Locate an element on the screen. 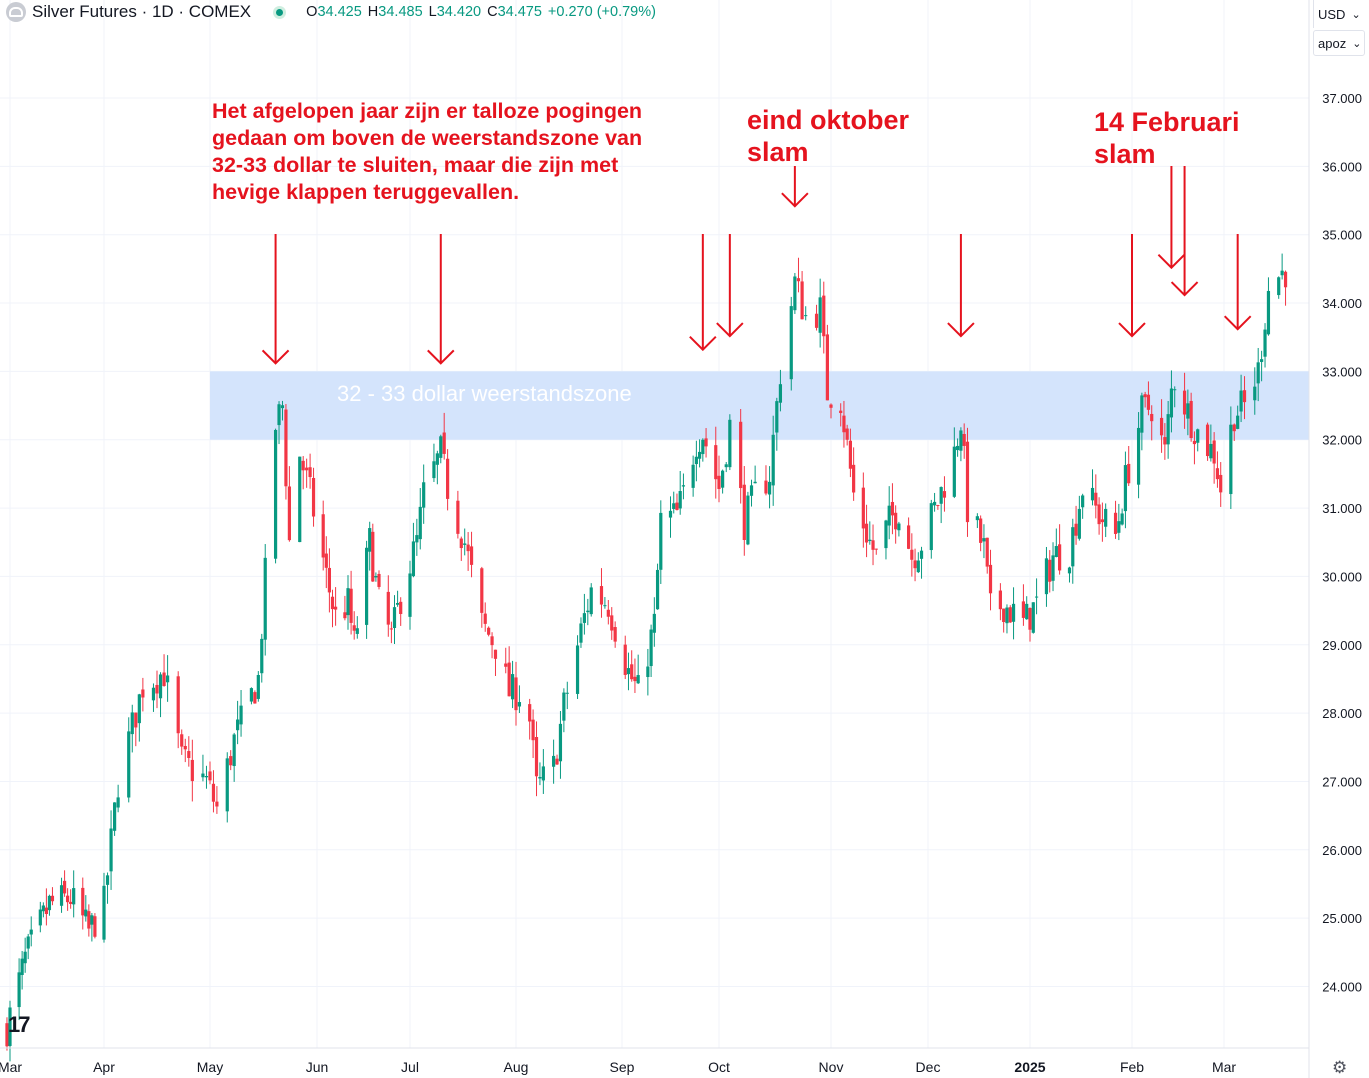 The height and width of the screenshot is (1078, 1369). price-tick-label: 36.000 is located at coordinates (1342, 166).